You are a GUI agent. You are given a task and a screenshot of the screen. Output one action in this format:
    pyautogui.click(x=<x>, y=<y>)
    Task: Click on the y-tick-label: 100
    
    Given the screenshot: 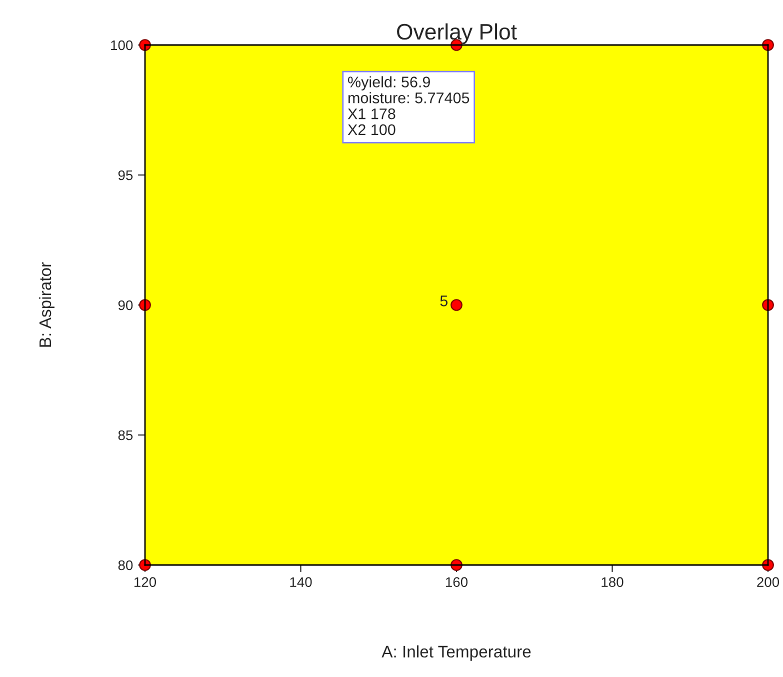 What is the action you would take?
    pyautogui.click(x=122, y=45)
    